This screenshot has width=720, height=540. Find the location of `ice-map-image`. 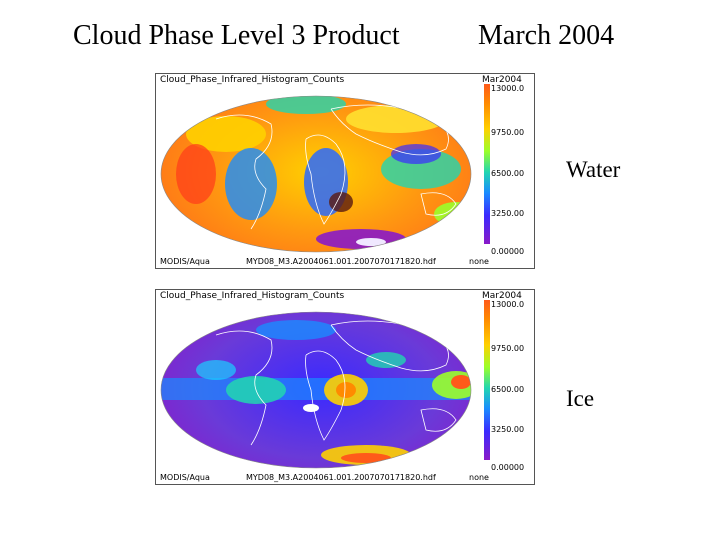

ice-map-image is located at coordinates (316, 390).